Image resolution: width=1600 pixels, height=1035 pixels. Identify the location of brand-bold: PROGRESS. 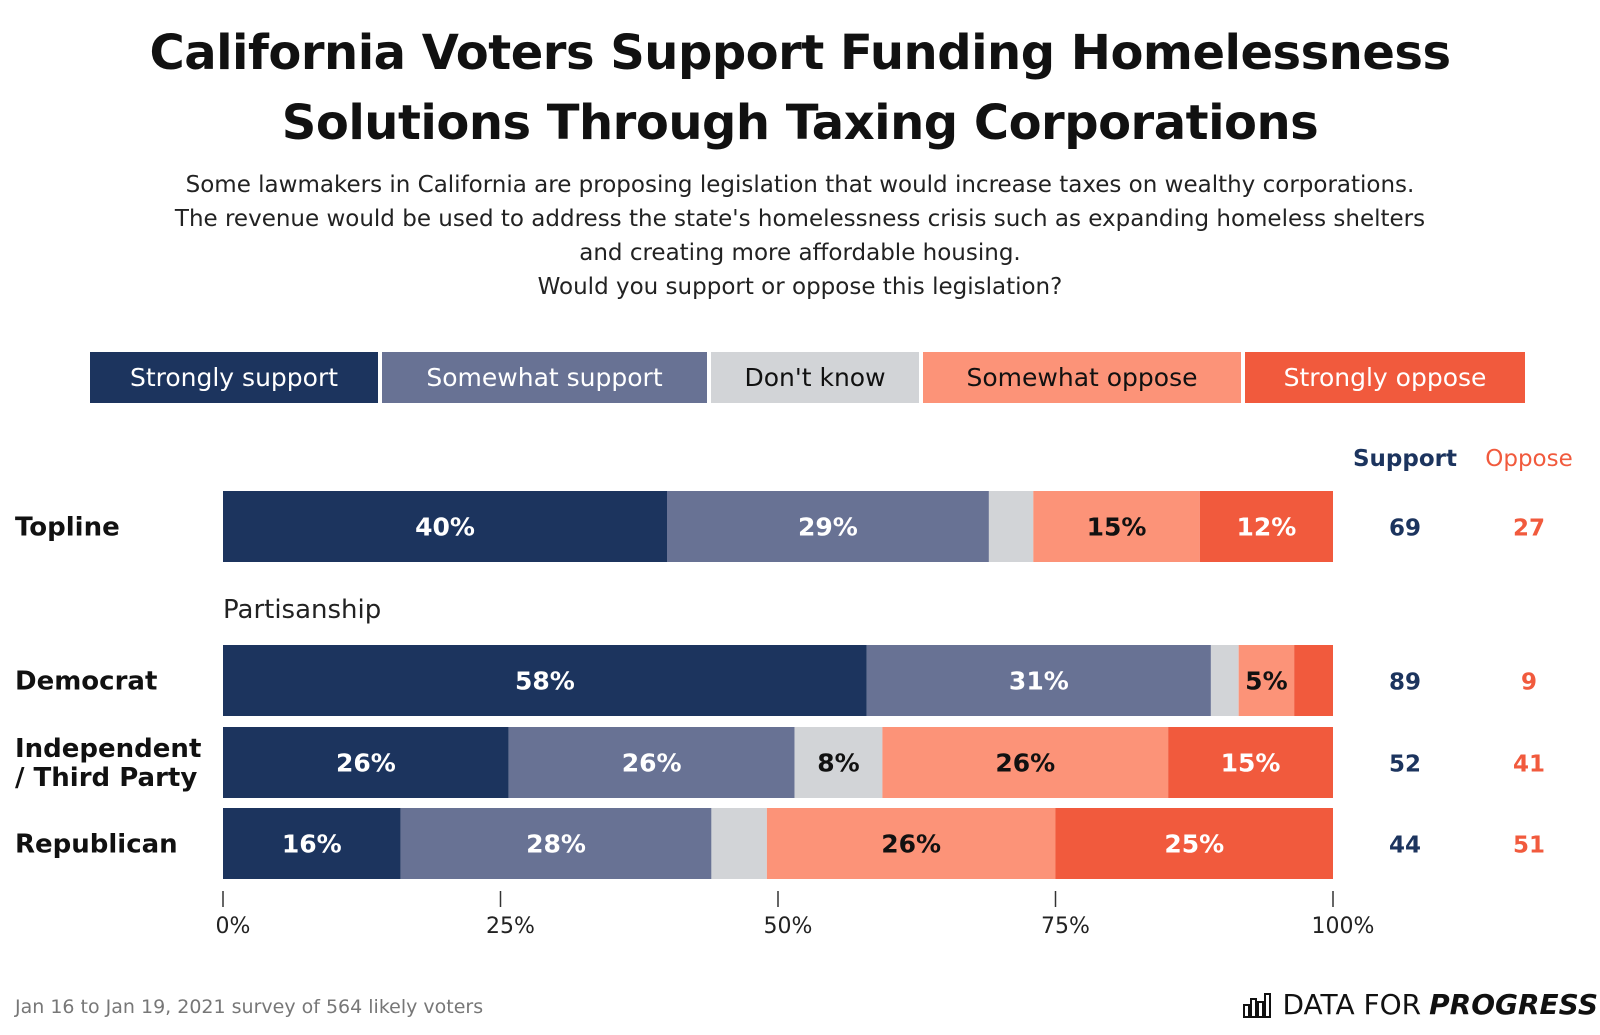
(1513, 1004).